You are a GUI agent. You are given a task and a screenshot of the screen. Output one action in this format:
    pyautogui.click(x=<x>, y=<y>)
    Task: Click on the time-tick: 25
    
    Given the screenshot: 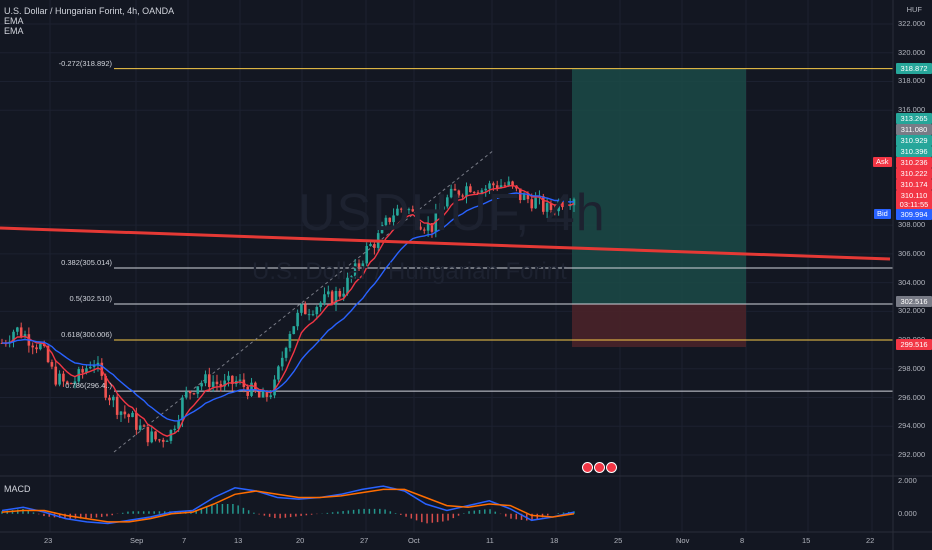 What is the action you would take?
    pyautogui.click(x=618, y=540)
    